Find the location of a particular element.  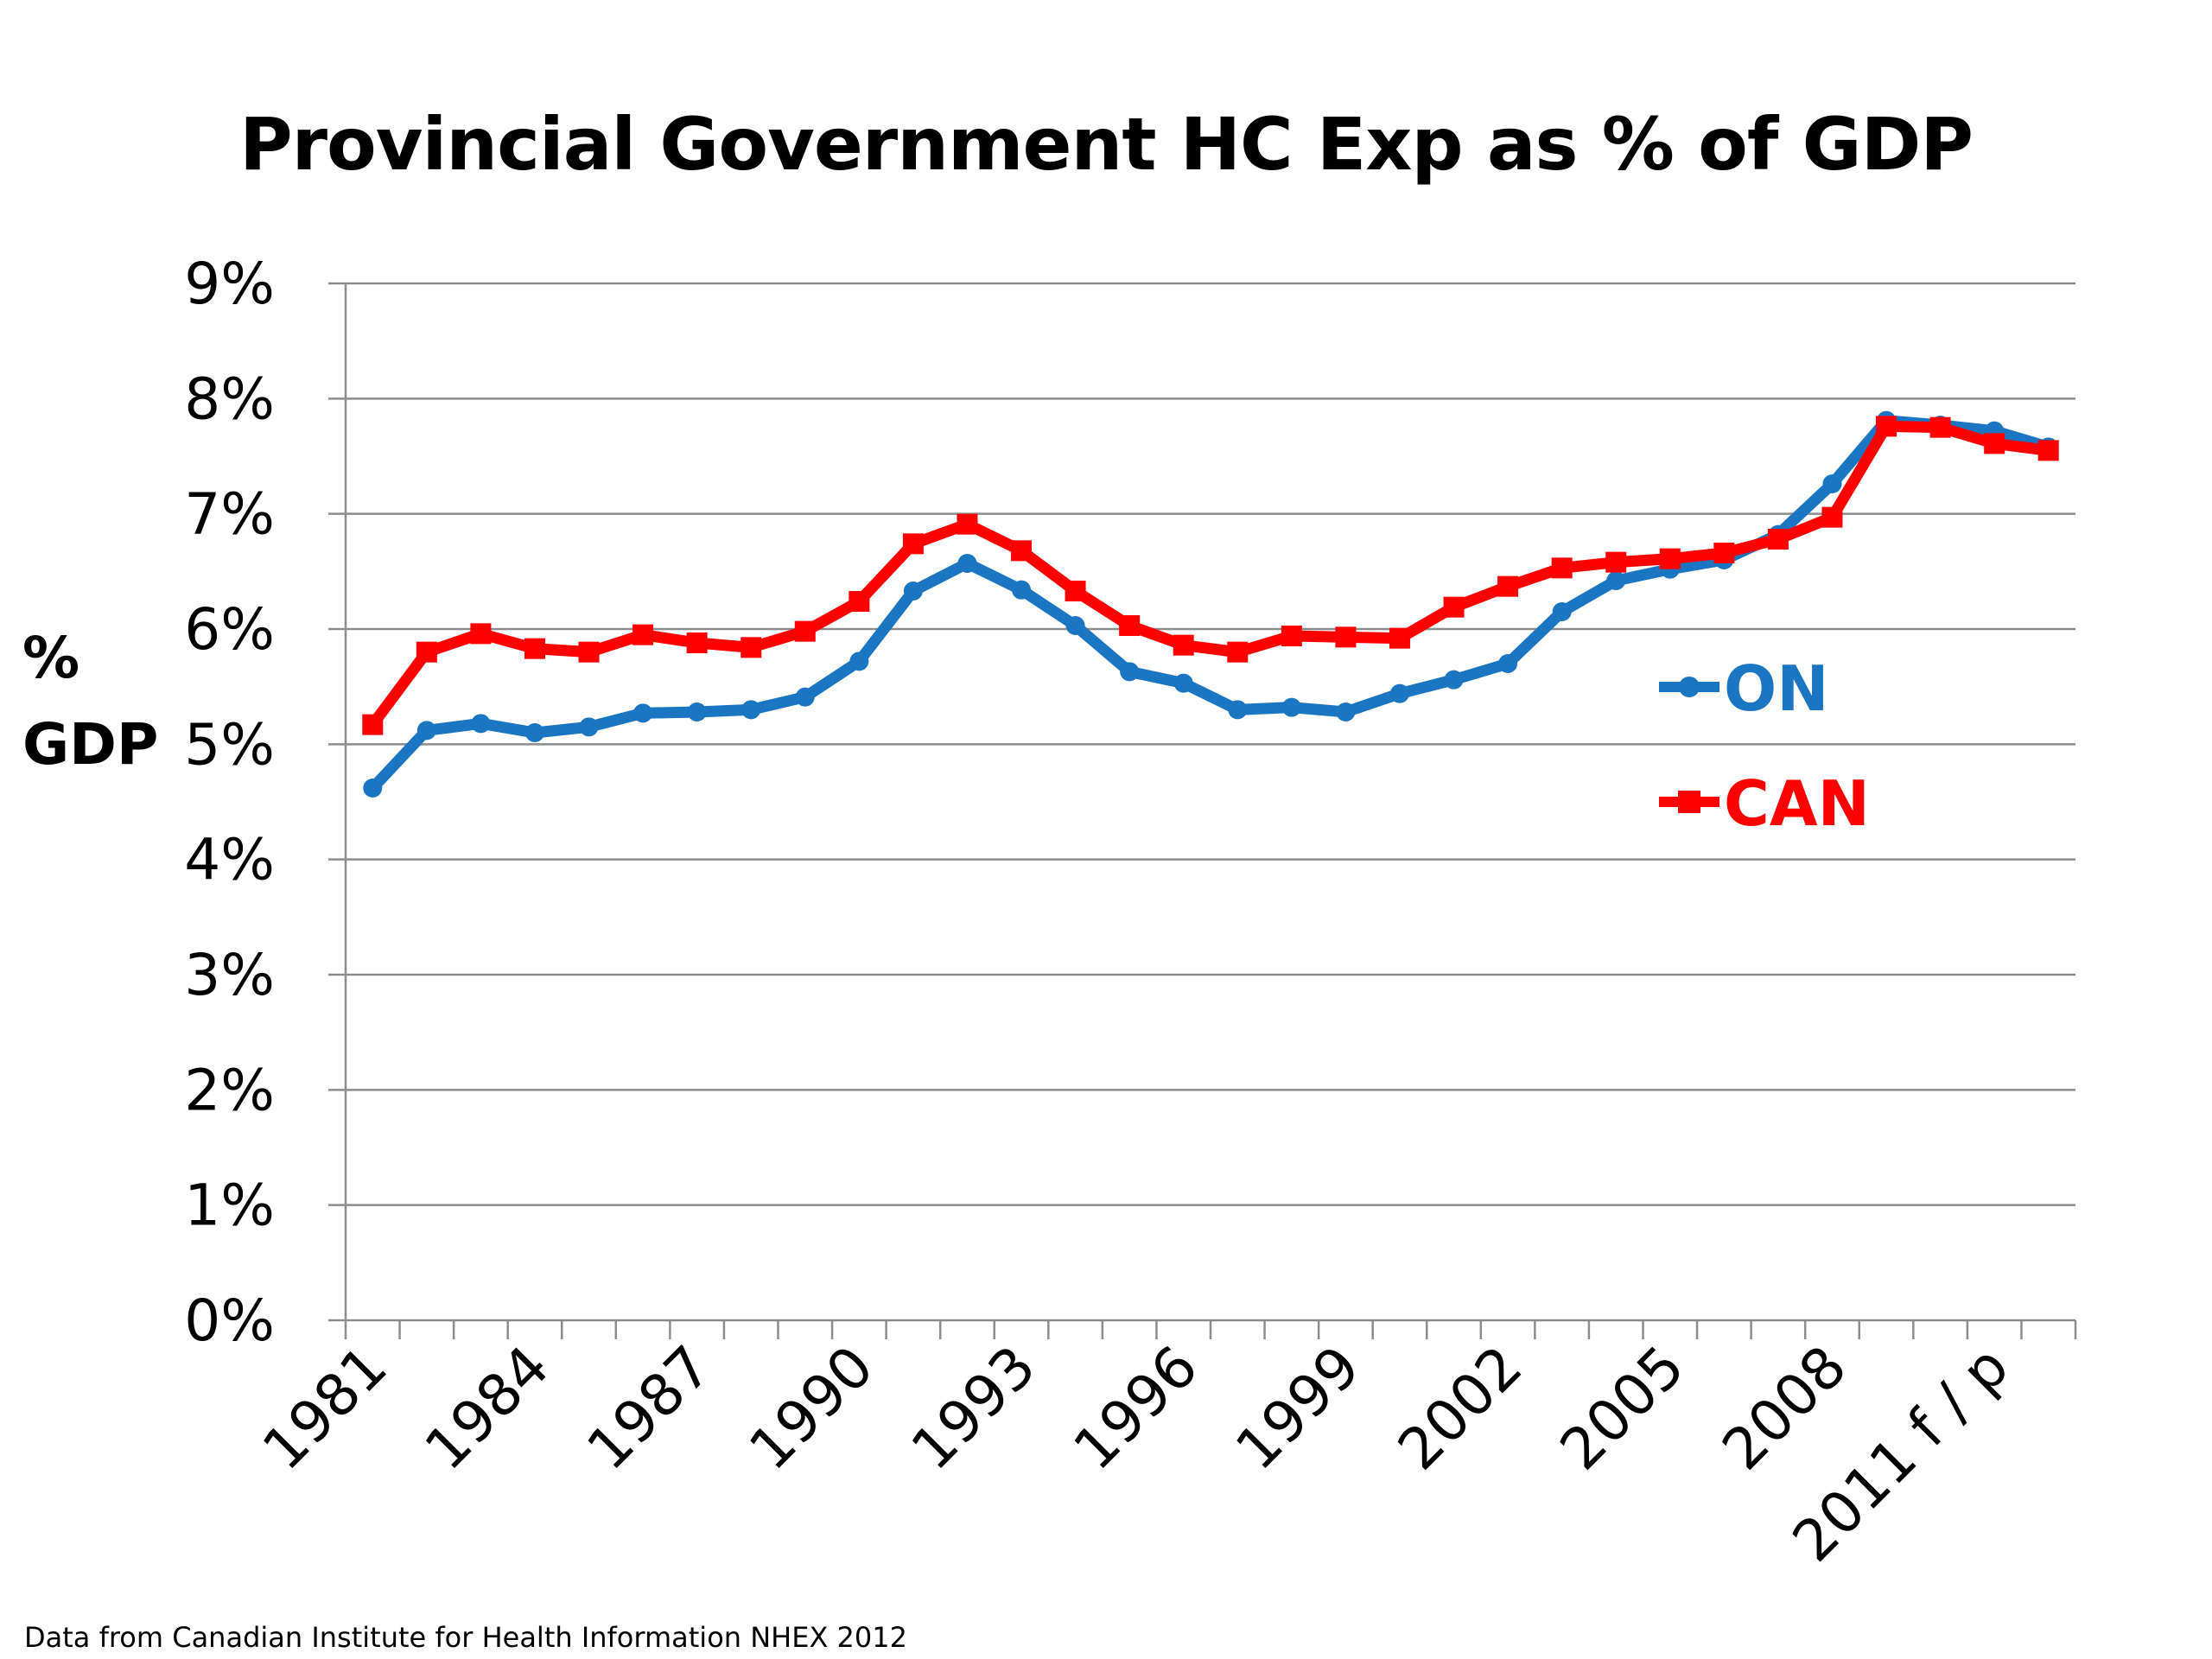

legend: ON CAN is located at coordinates (1764, 746).